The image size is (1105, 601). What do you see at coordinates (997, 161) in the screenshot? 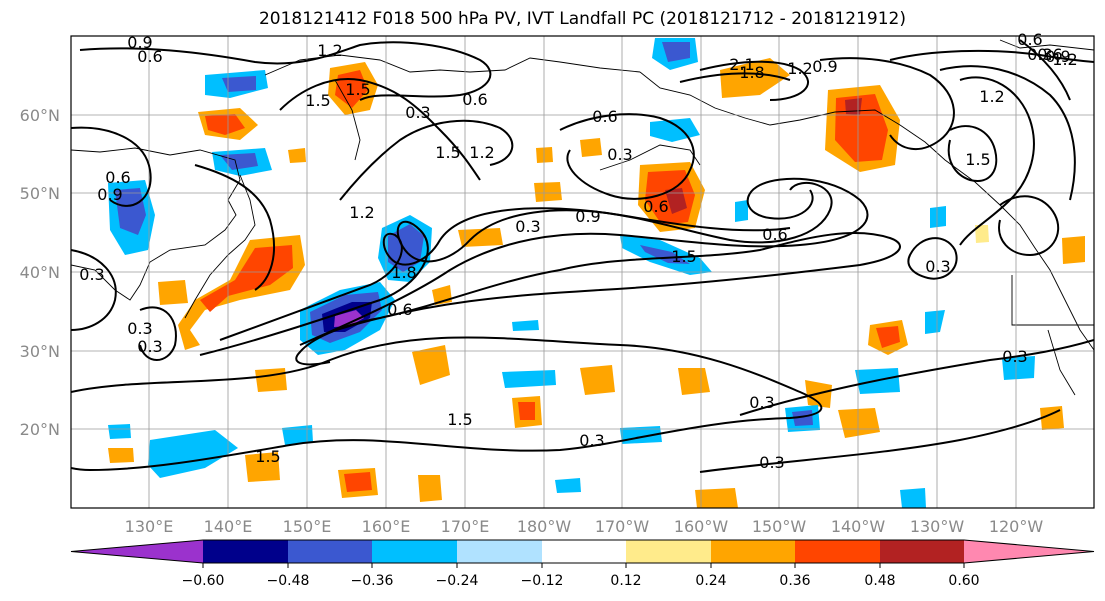
I see `contour-1.2-canada` at bounding box center [997, 161].